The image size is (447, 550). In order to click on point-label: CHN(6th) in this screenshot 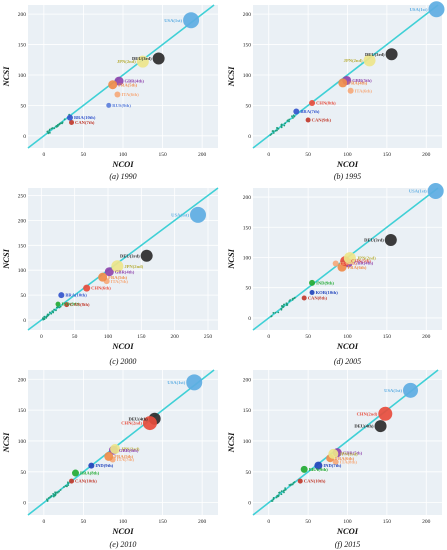, I will do `click(101, 288)`.